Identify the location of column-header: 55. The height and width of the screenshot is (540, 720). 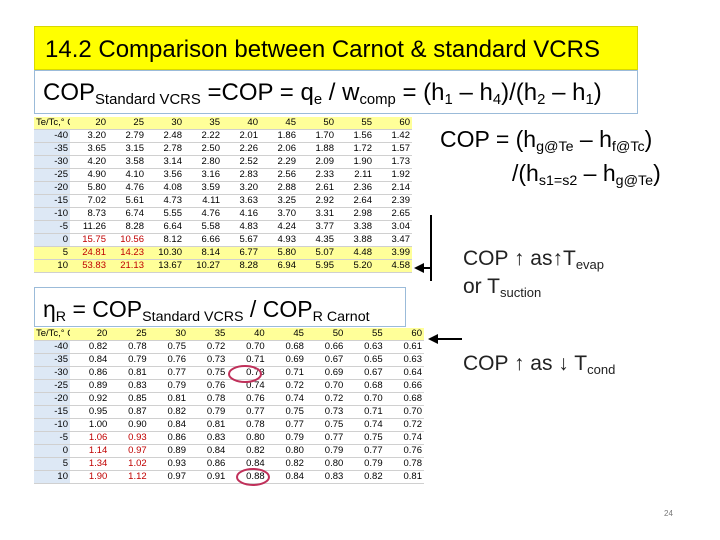
(355, 123).